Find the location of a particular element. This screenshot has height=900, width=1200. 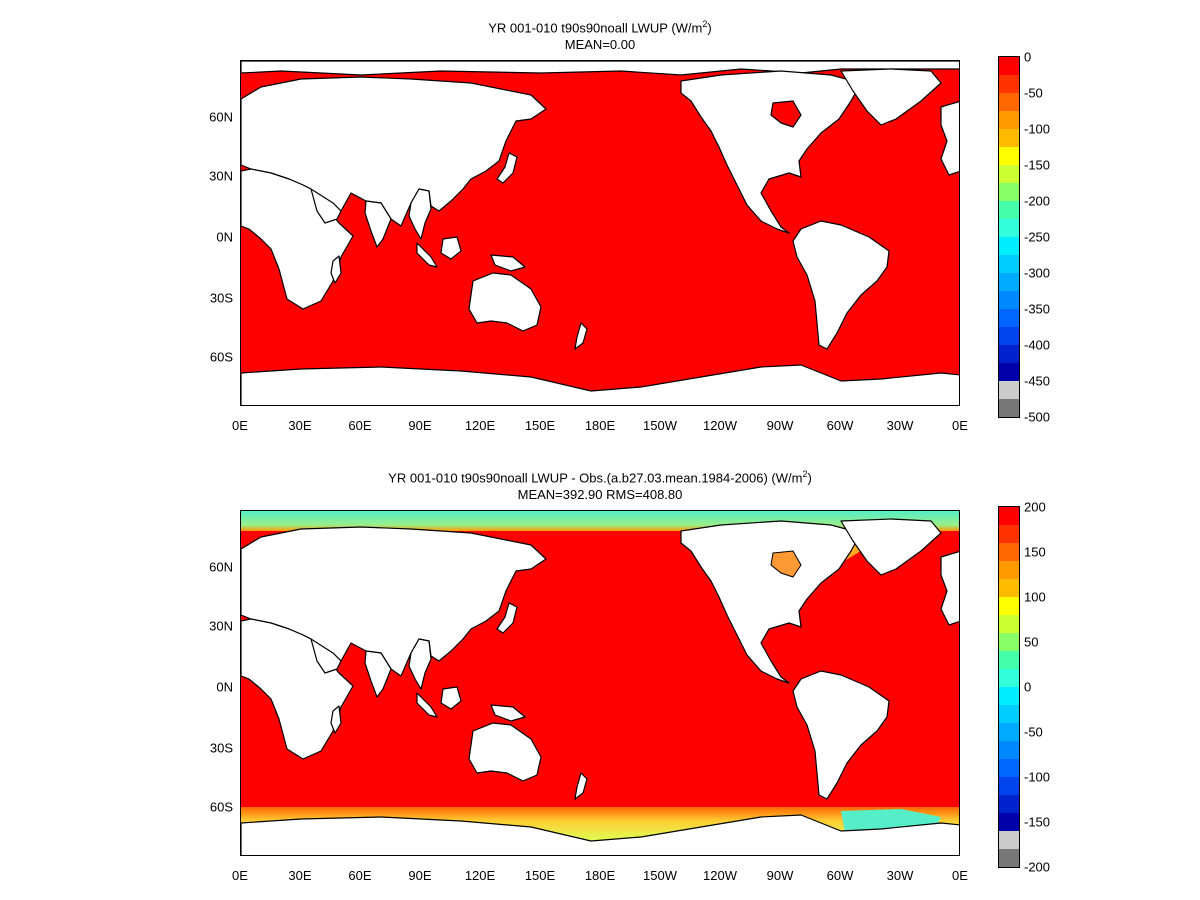

panel1-cbar-label: -300 is located at coordinates (1037, 273).